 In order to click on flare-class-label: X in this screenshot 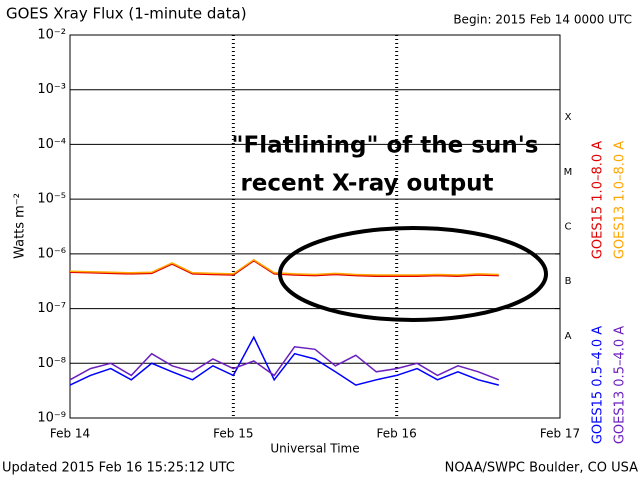, I will do `click(568, 117)`.